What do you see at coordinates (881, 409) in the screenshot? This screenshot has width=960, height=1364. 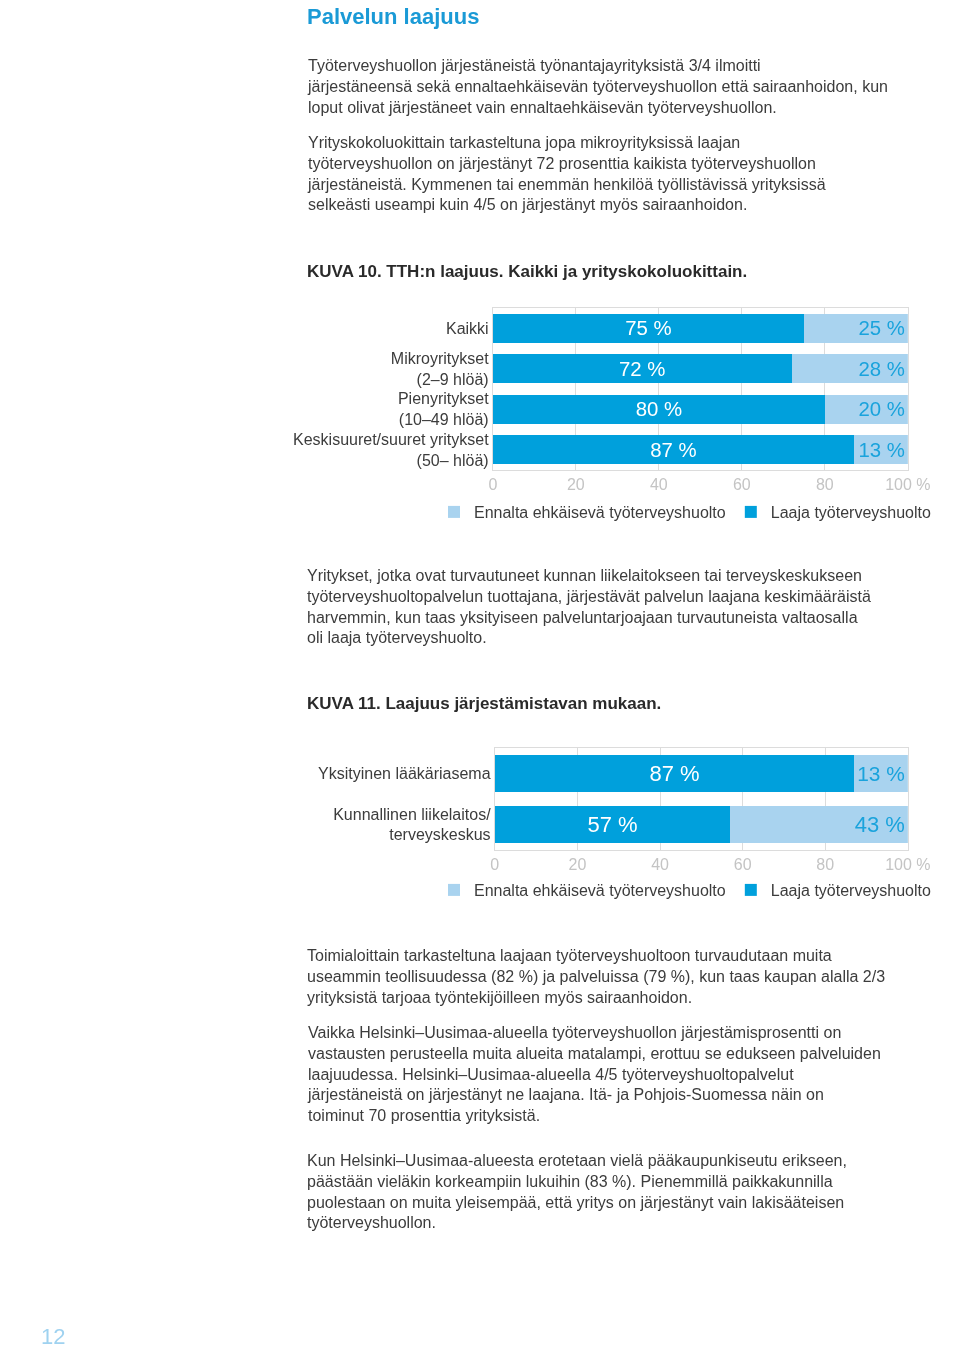 I see `data-label: 20 %` at bounding box center [881, 409].